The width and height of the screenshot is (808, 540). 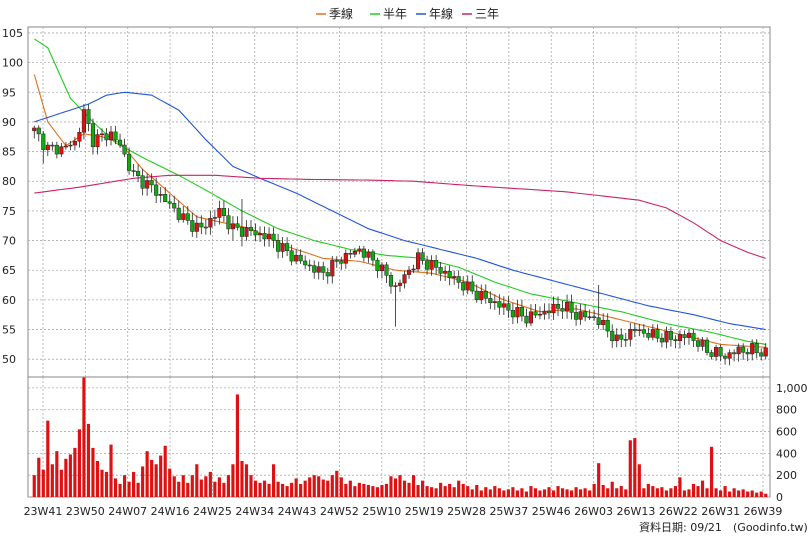 I want to click on x-tick-label: 25W37, so click(x=508, y=511).